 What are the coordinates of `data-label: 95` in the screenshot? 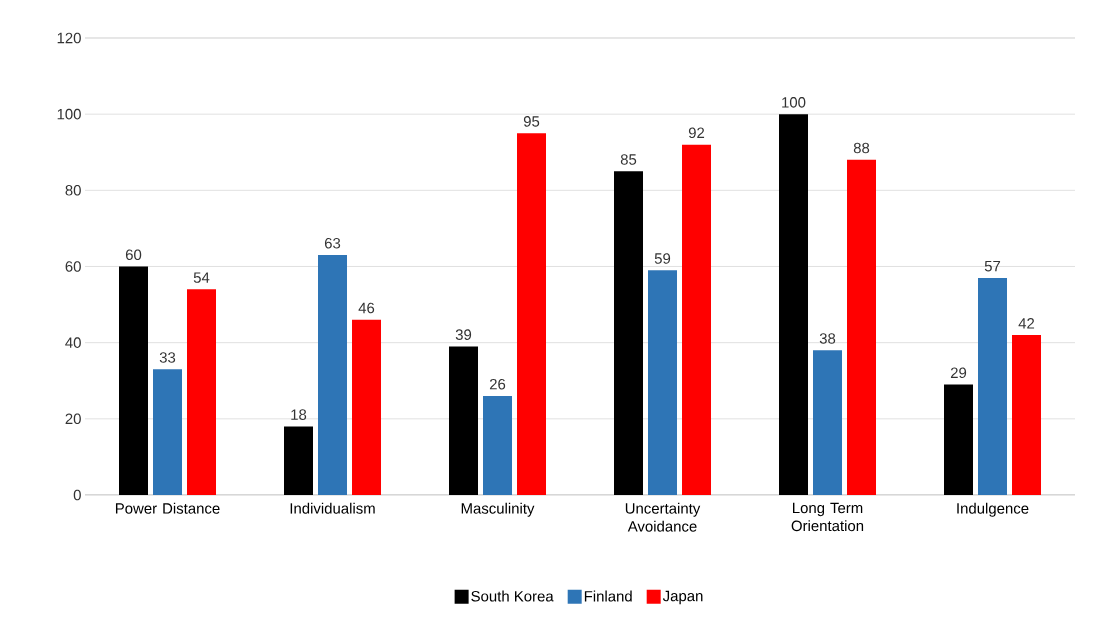 It's located at (531, 121).